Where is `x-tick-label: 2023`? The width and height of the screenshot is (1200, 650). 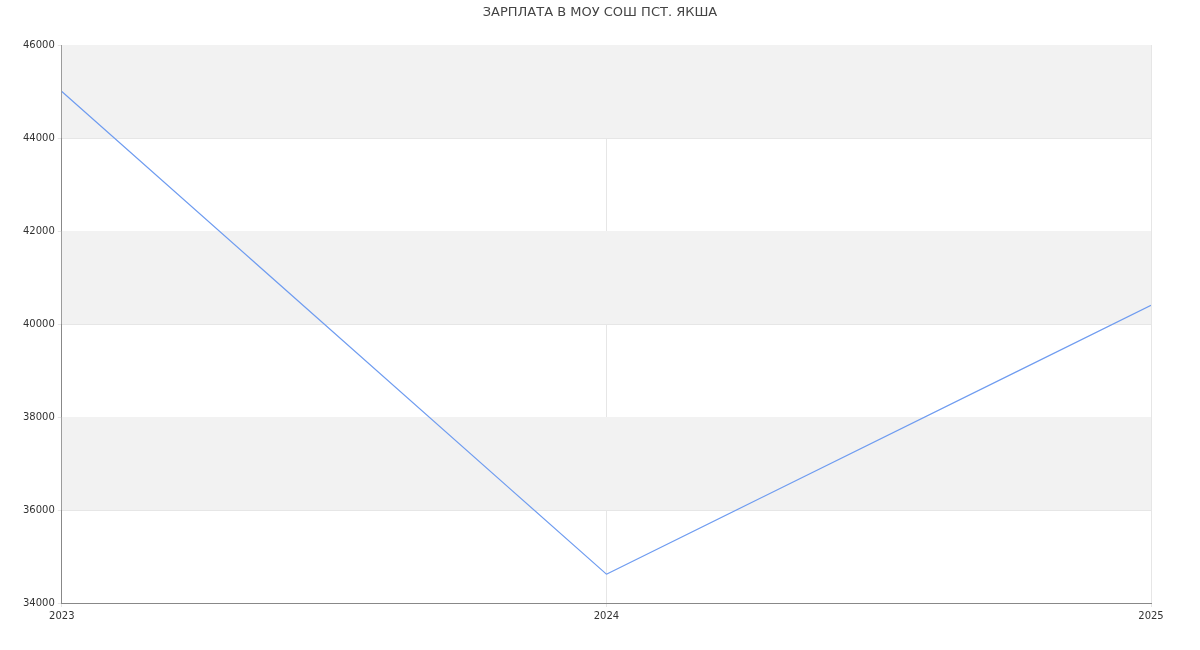 x-tick-label: 2023 is located at coordinates (62, 615).